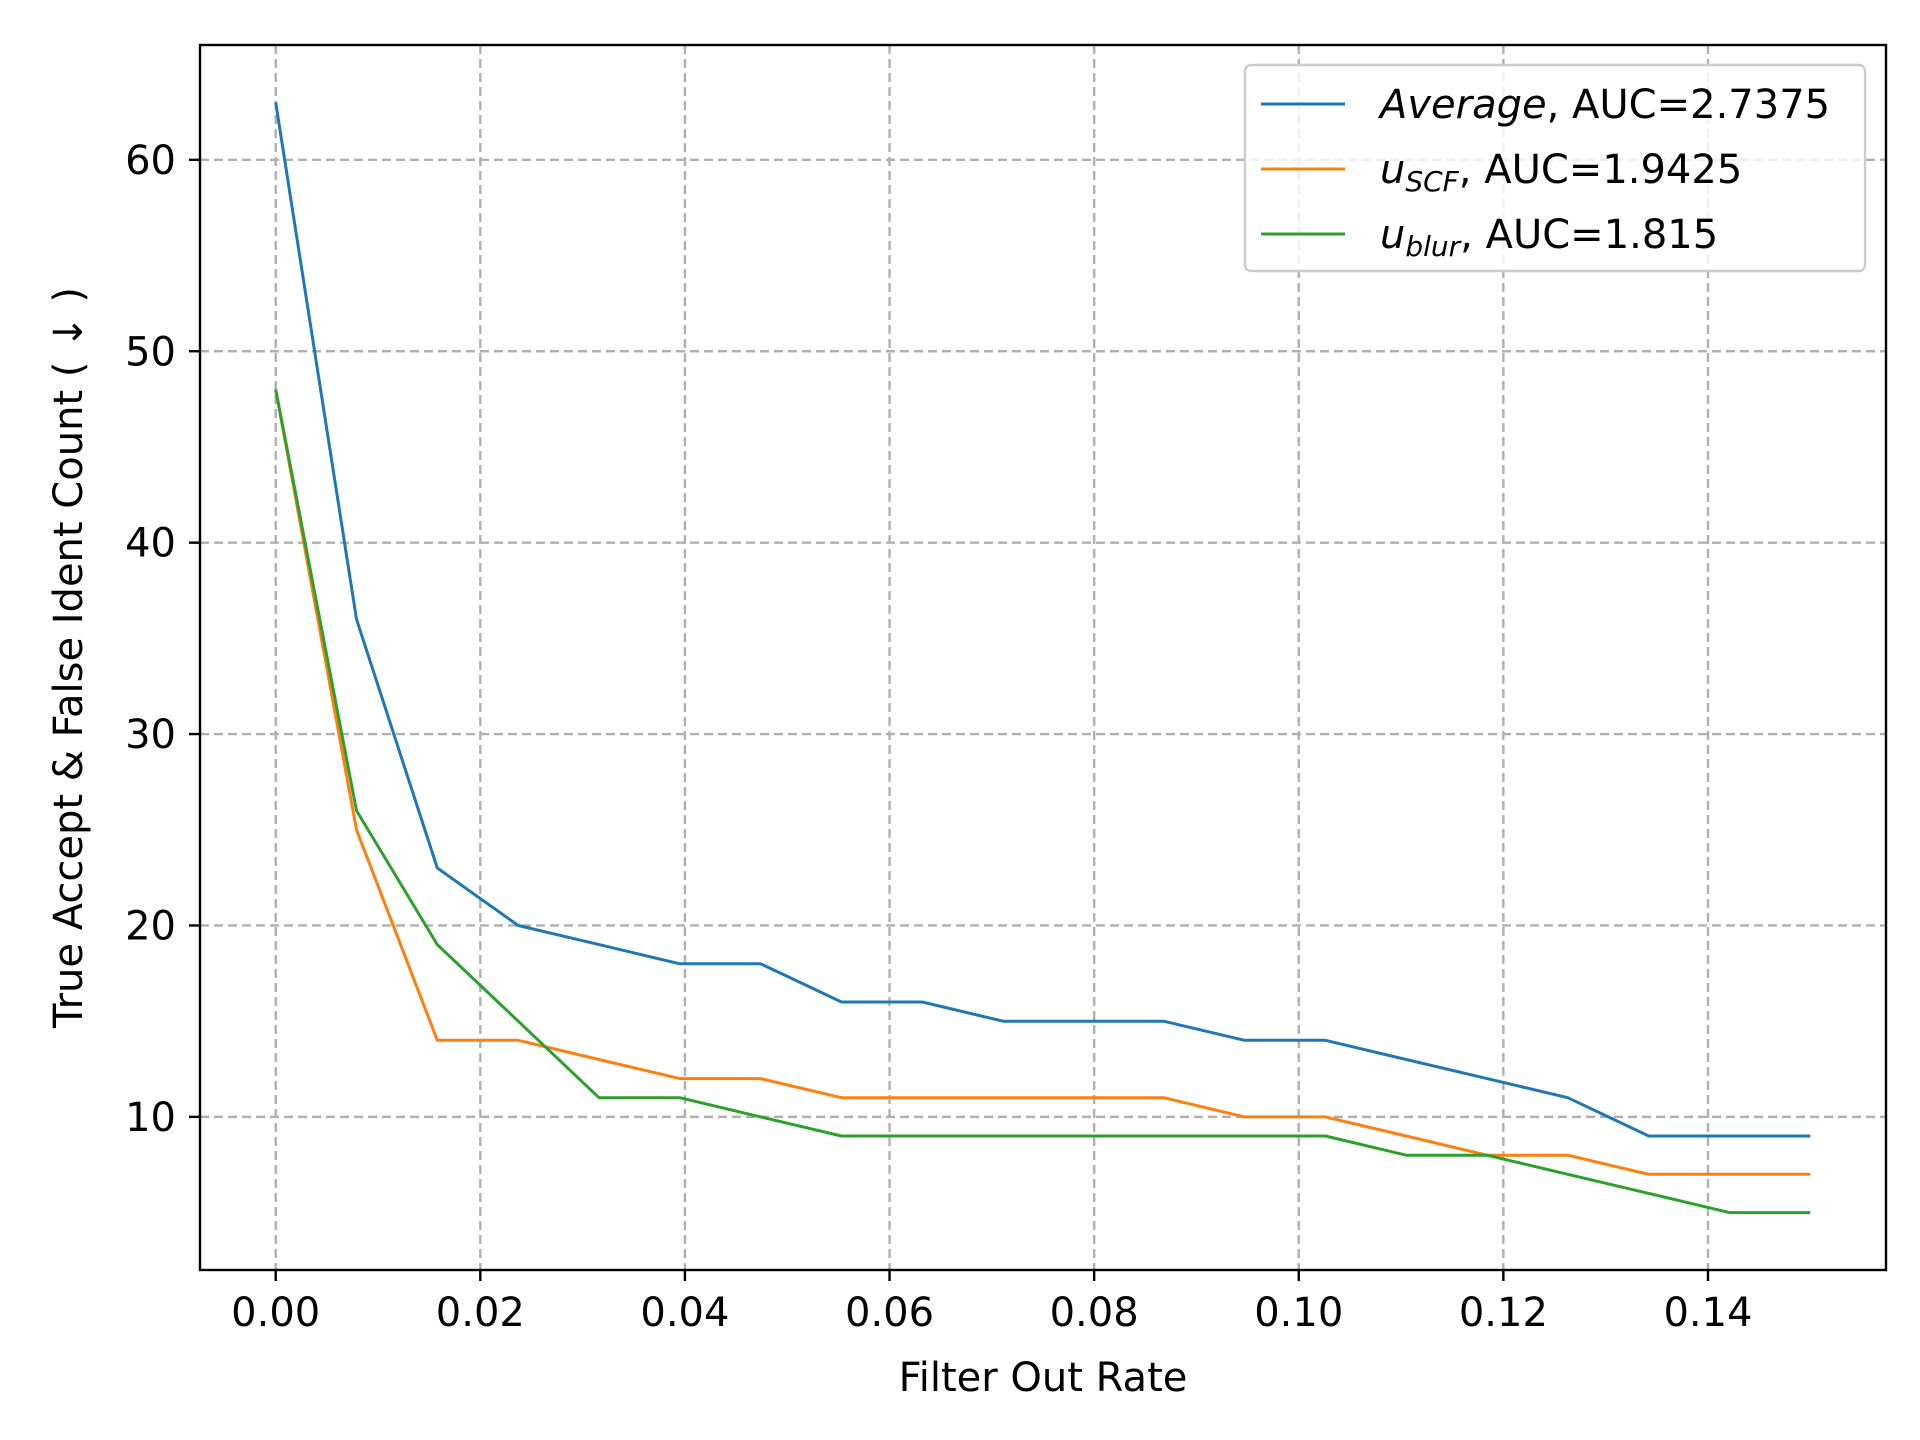 The height and width of the screenshot is (1440, 1920). Describe the element at coordinates (162, 639) in the screenshot. I see `y-axis-ticks: 10 20 30 40 50 60` at that location.